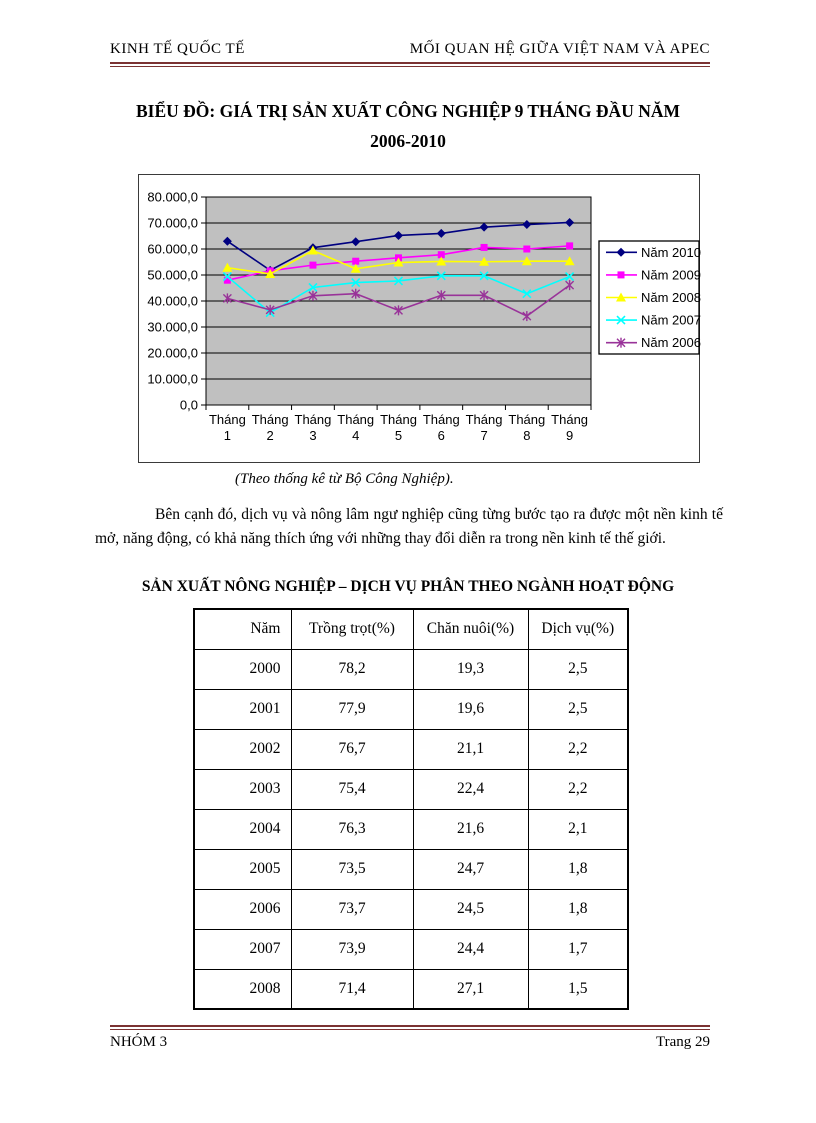 The height and width of the screenshot is (1123, 816). What do you see at coordinates (470, 709) in the screenshot?
I see `cell-livestock: 19,6` at bounding box center [470, 709].